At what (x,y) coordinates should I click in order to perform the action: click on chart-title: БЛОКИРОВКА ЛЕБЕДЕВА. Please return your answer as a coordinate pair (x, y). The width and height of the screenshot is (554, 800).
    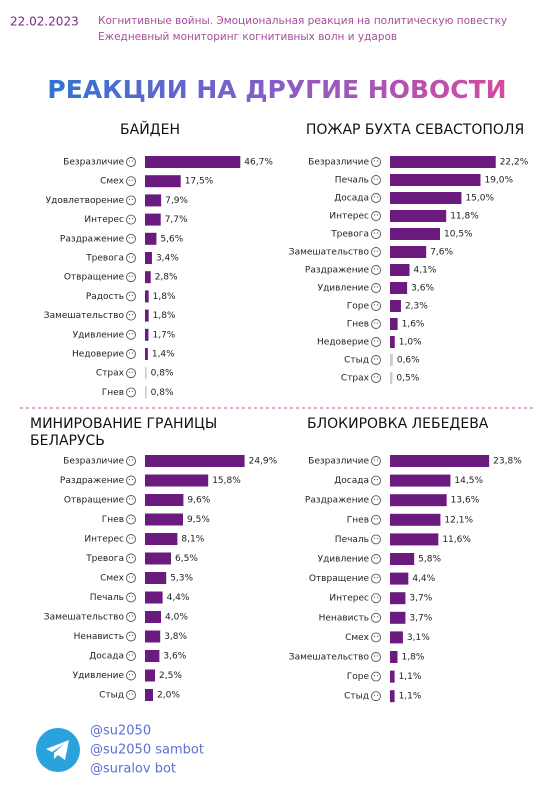
    Looking at the image, I should click on (398, 424).